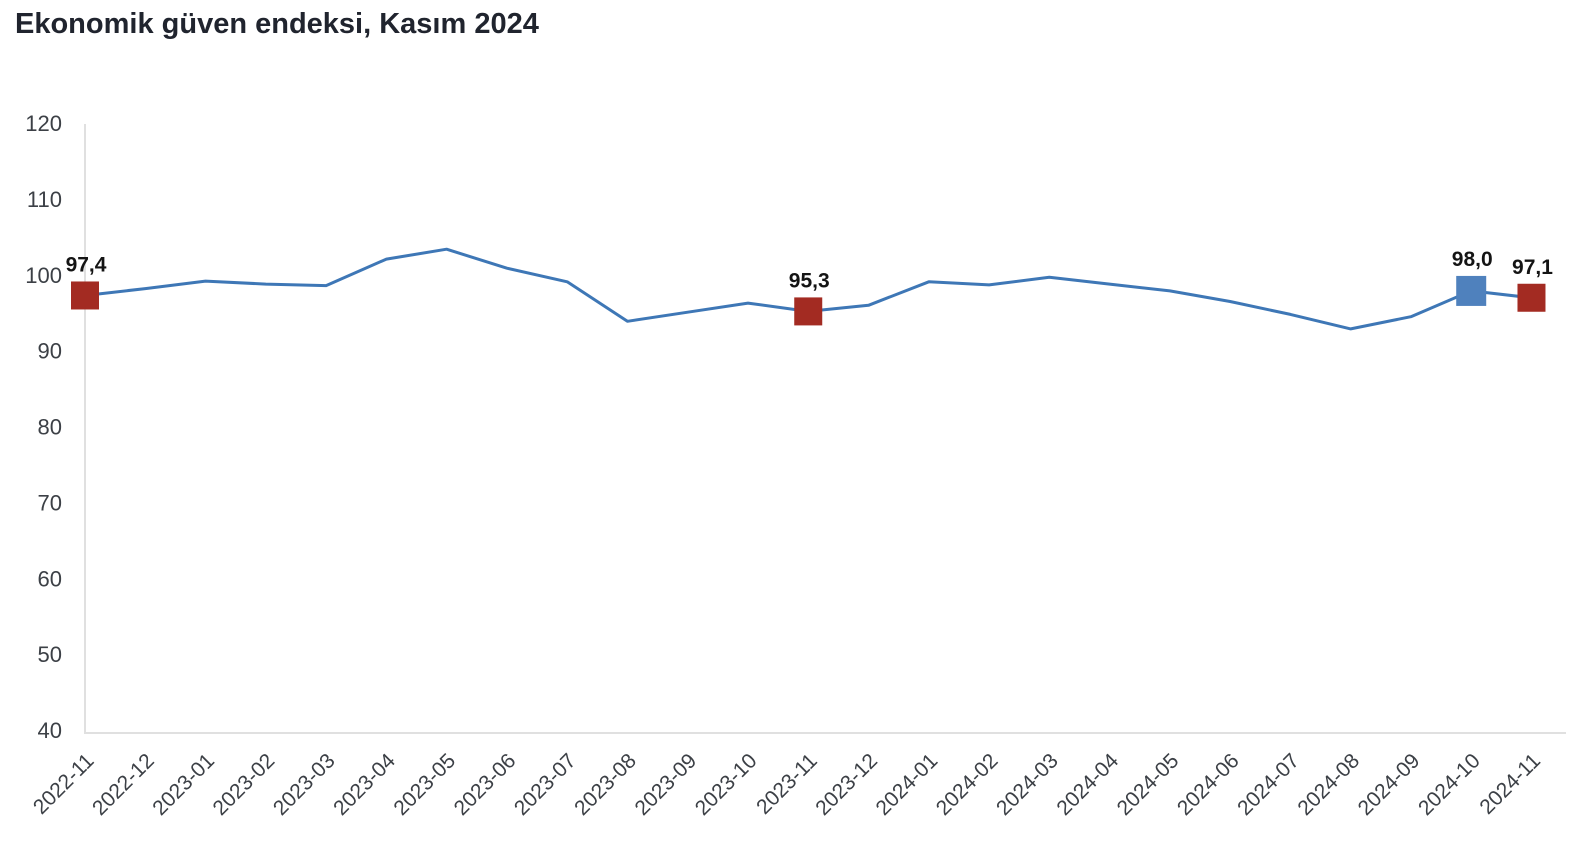 This screenshot has width=1578, height=852. What do you see at coordinates (50, 351) in the screenshot?
I see `y-axis-tick-label-90: 90` at bounding box center [50, 351].